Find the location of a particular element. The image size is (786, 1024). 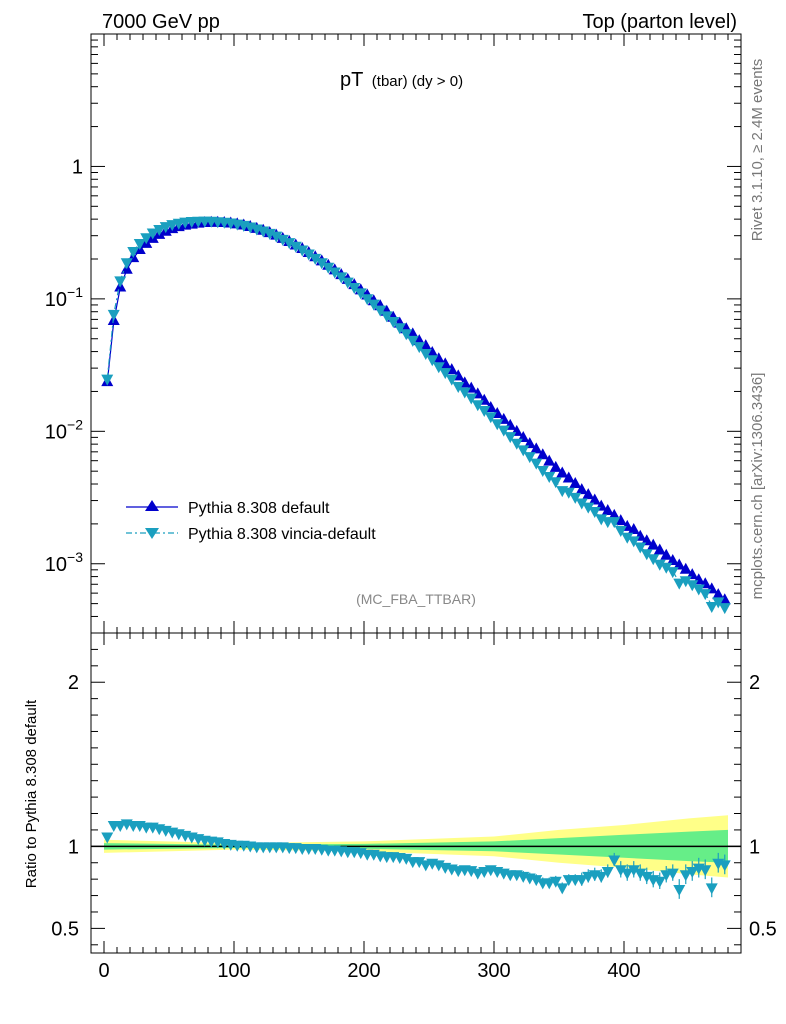

legend-label-default: Pythia 8.308 default is located at coordinates (259, 508).